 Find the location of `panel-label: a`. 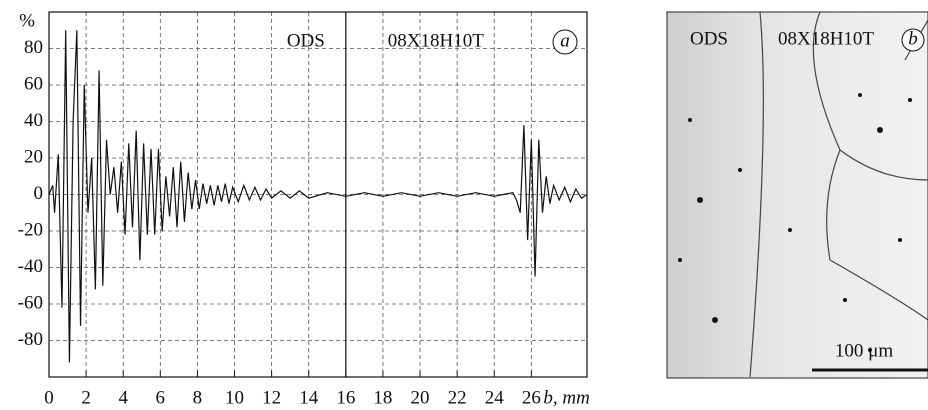

panel-label: a is located at coordinates (565, 40).